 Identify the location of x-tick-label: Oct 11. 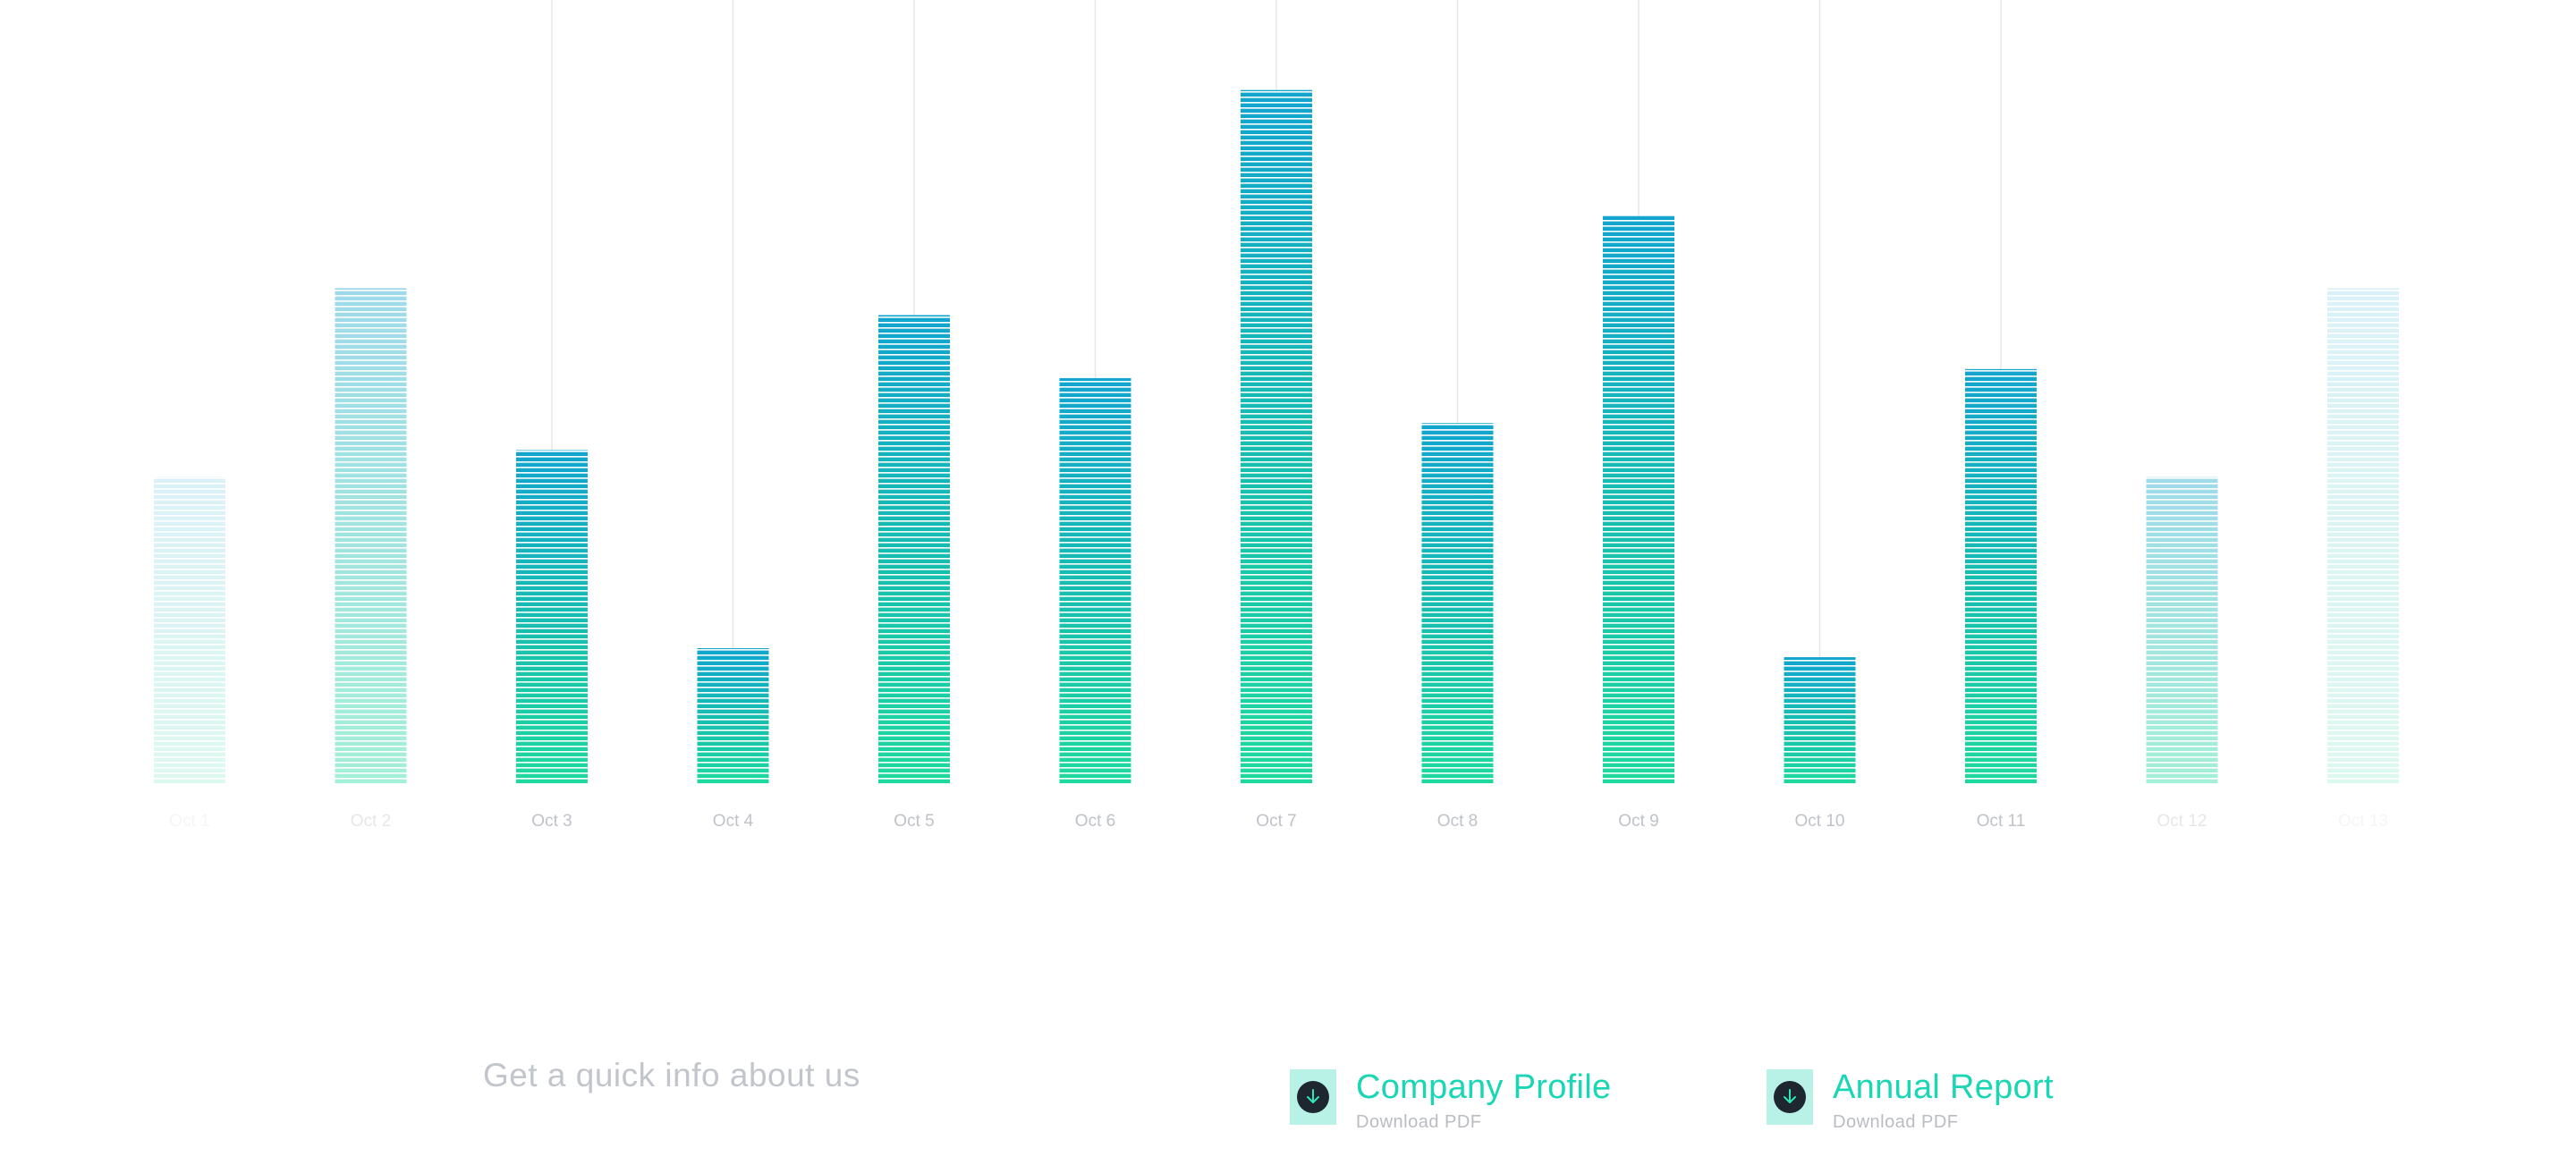
(2001, 822).